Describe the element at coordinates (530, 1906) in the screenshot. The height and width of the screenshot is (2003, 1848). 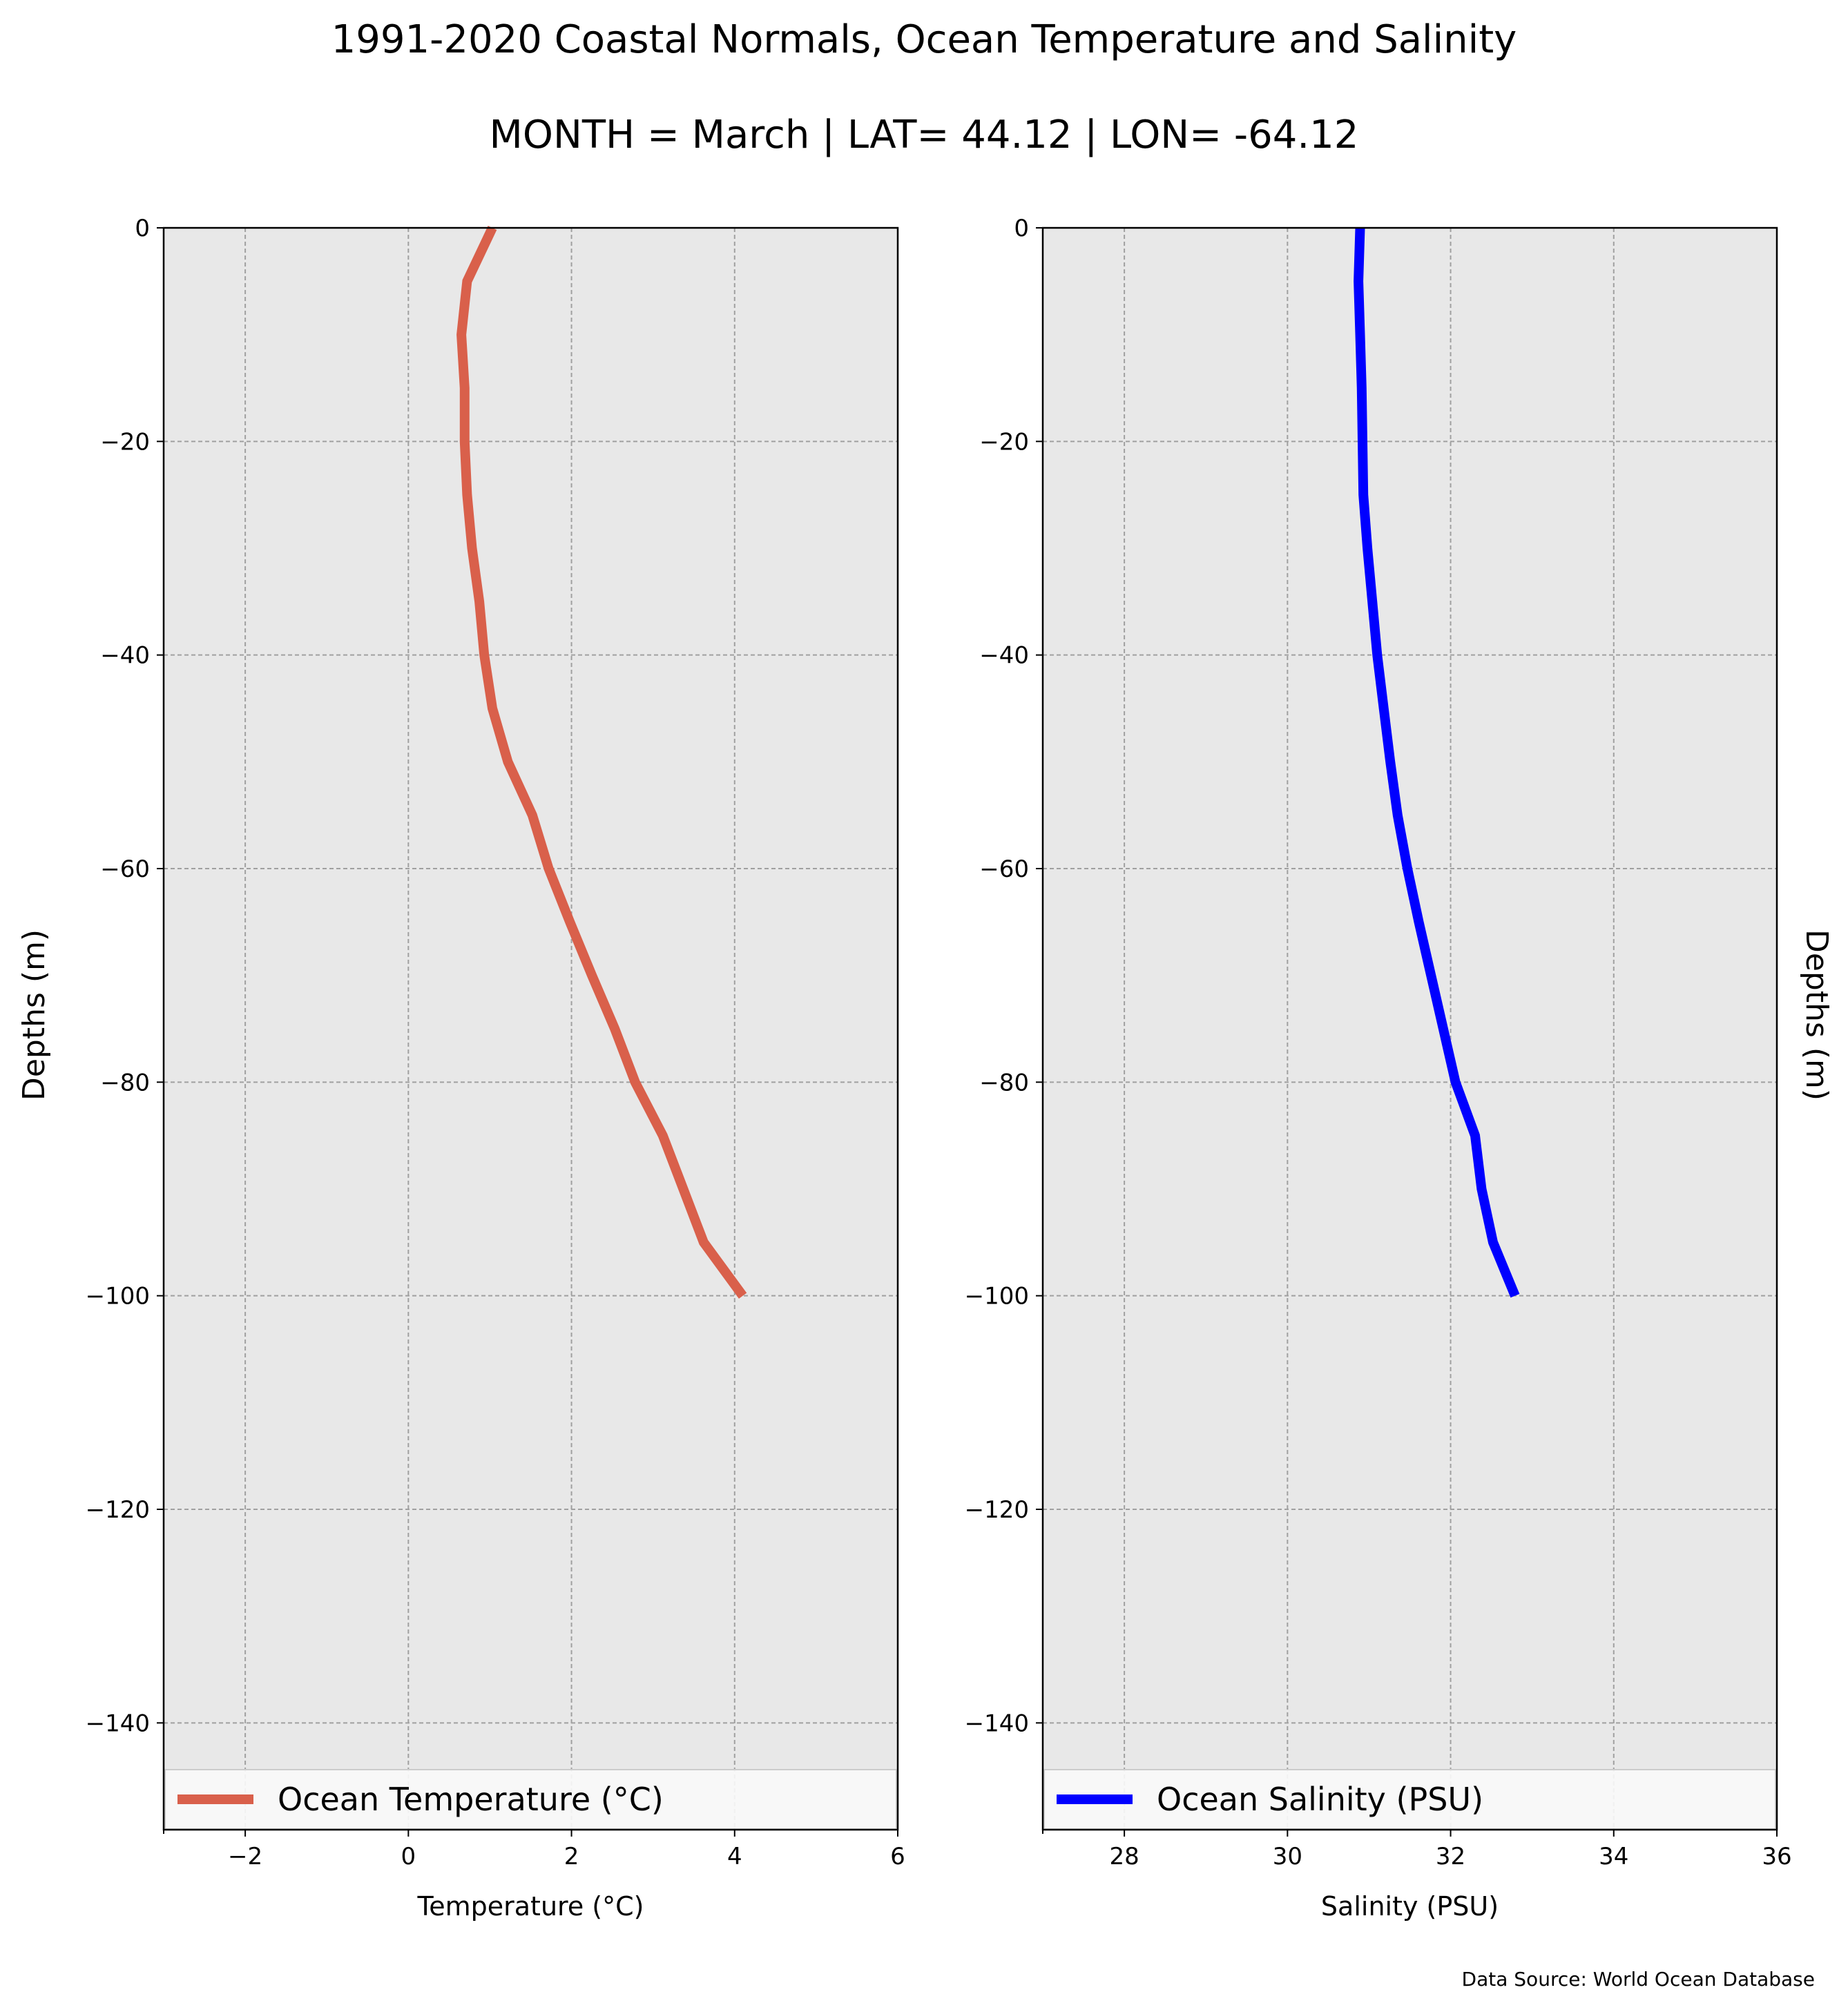
I see `x-axis-label: Temperature (°C)` at that location.